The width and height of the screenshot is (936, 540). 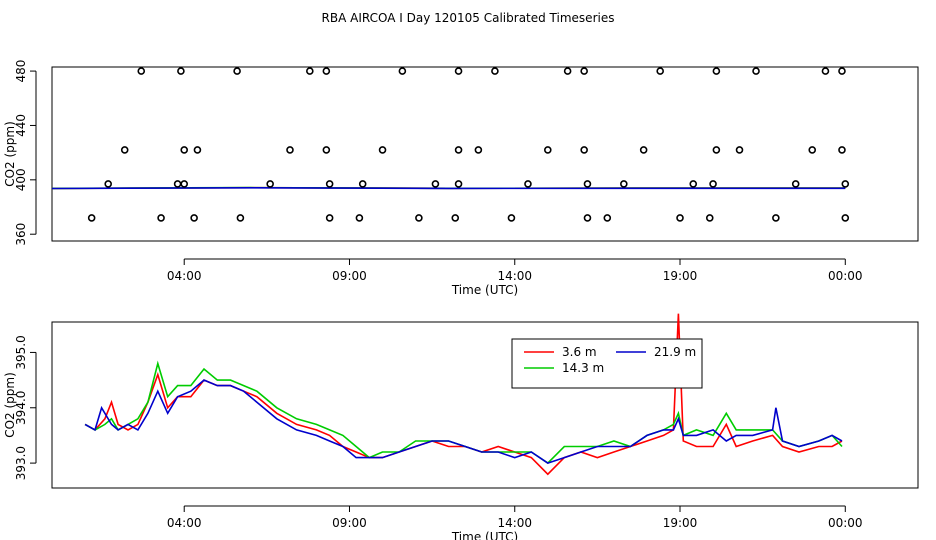 What do you see at coordinates (583, 368) in the screenshot?
I see `legend-label: 14.3 m` at bounding box center [583, 368].